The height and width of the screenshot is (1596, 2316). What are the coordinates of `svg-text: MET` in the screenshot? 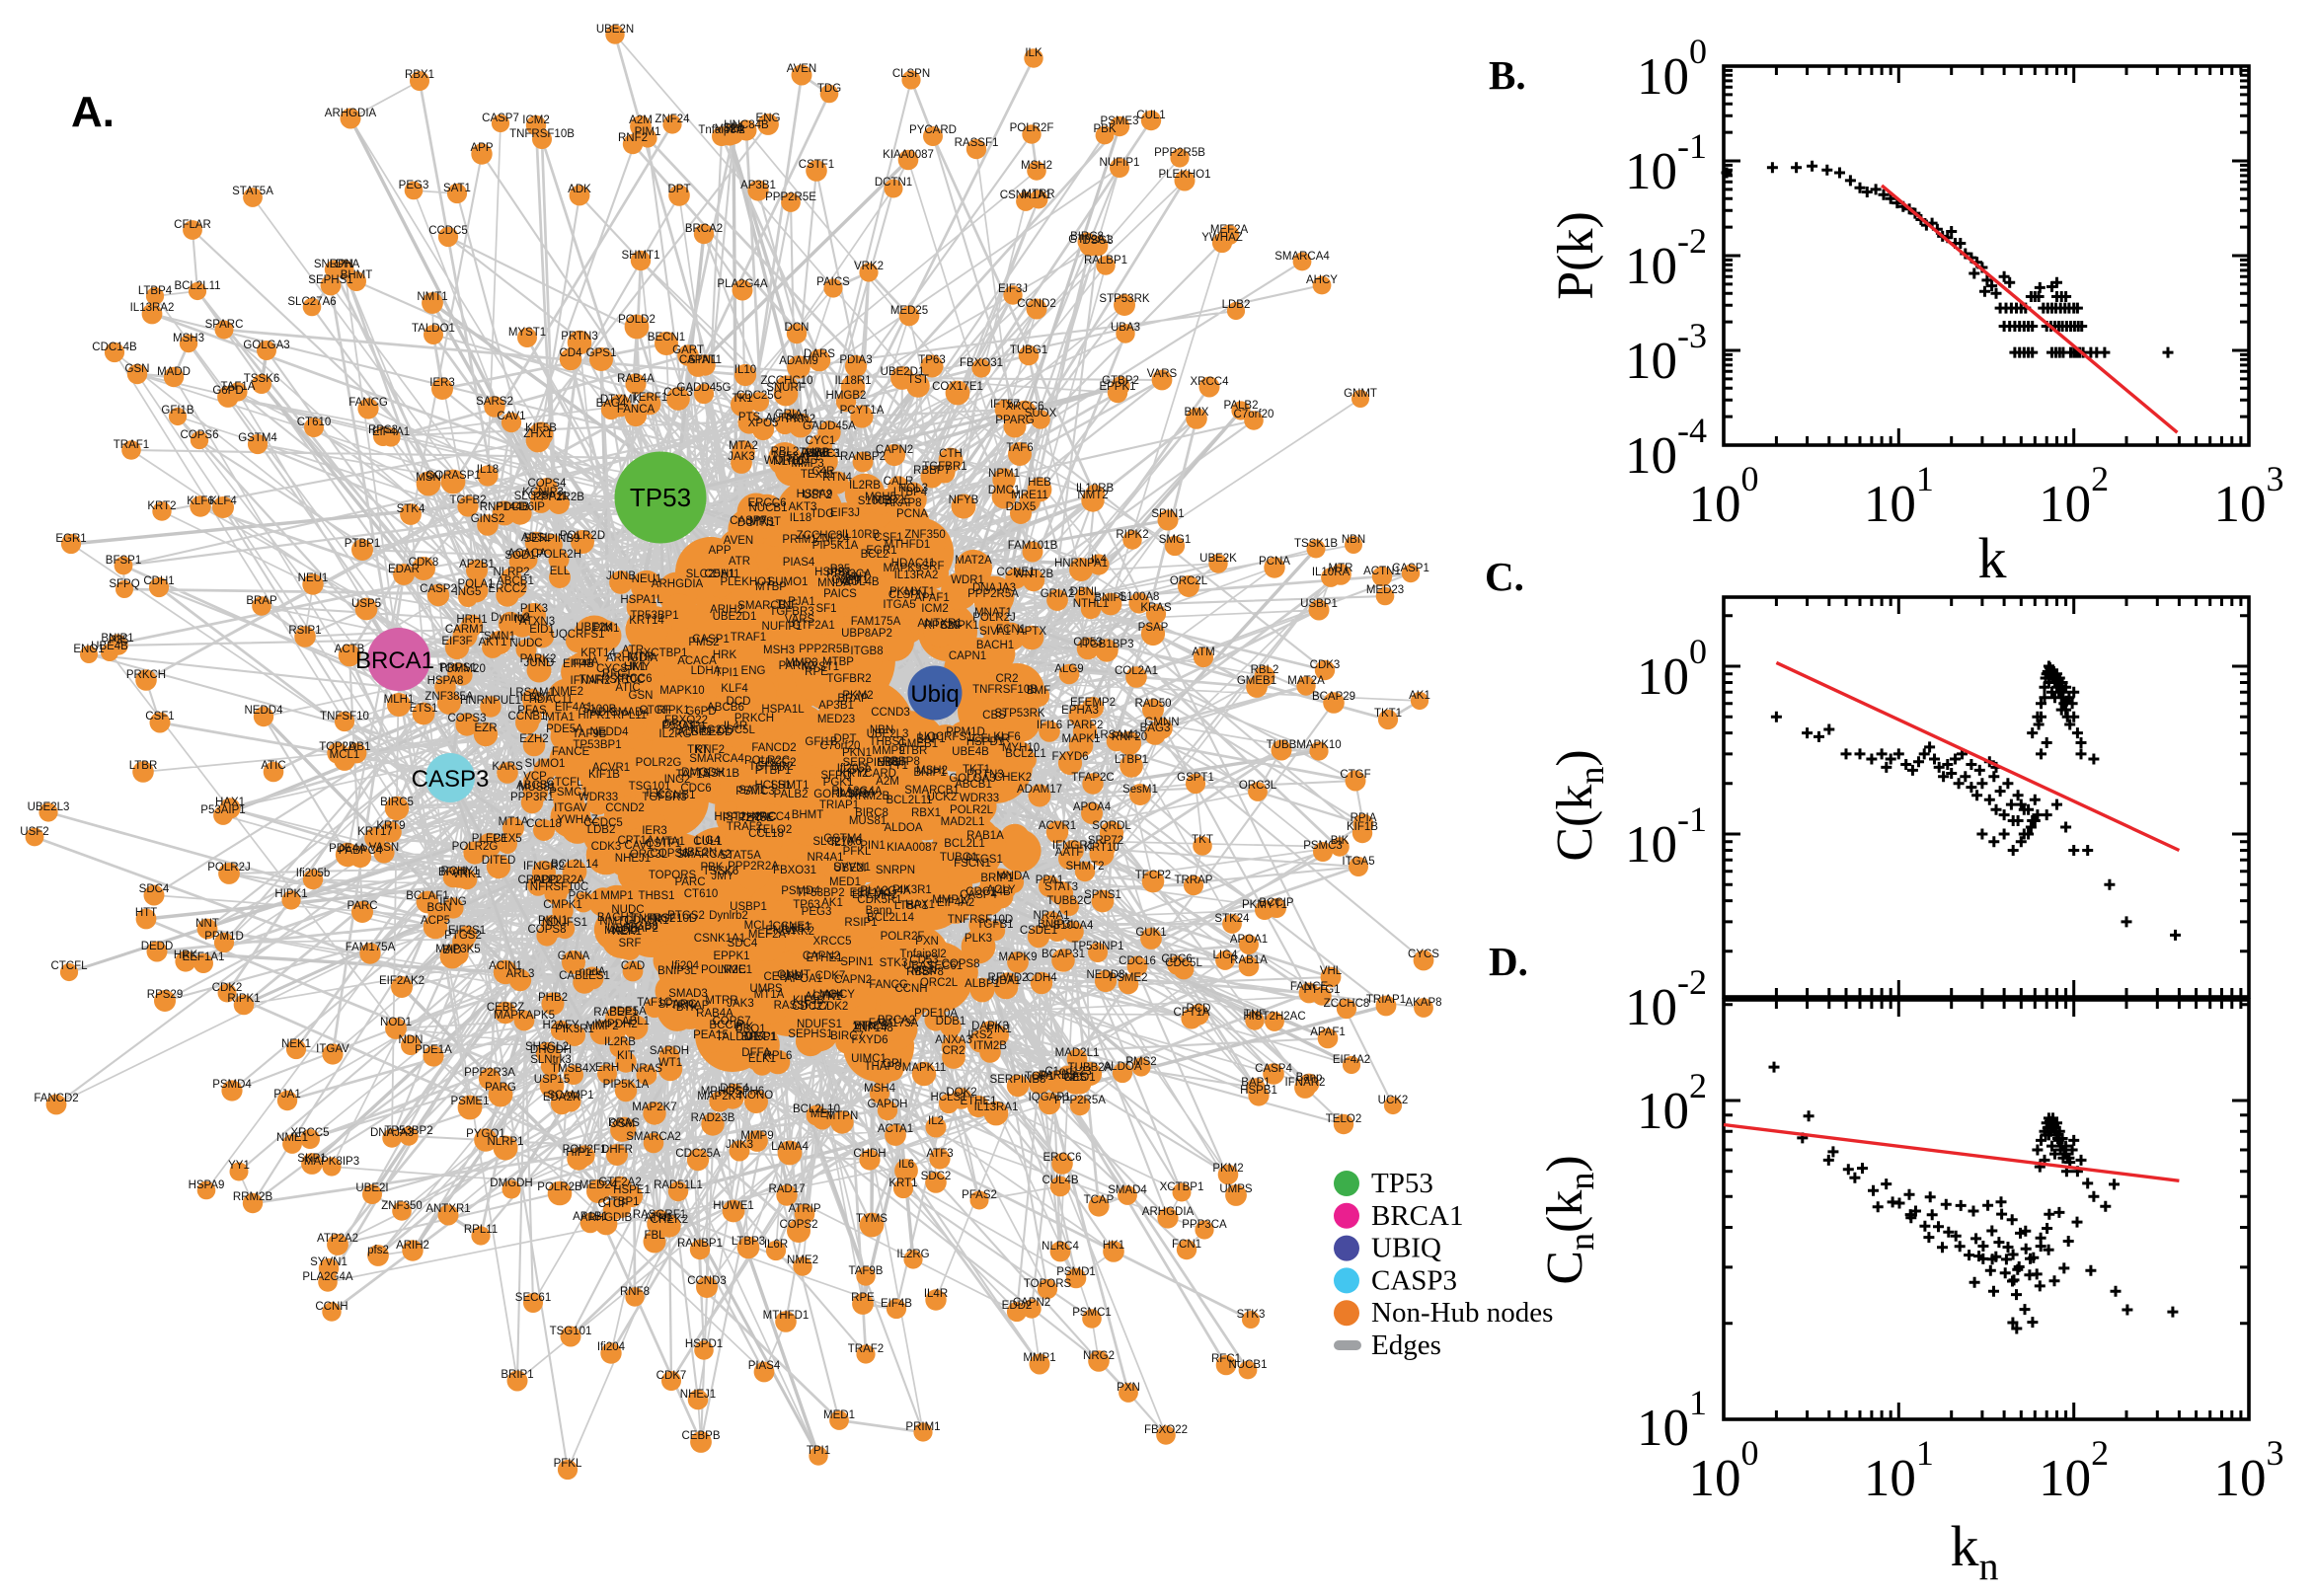 It's located at (823, 1114).